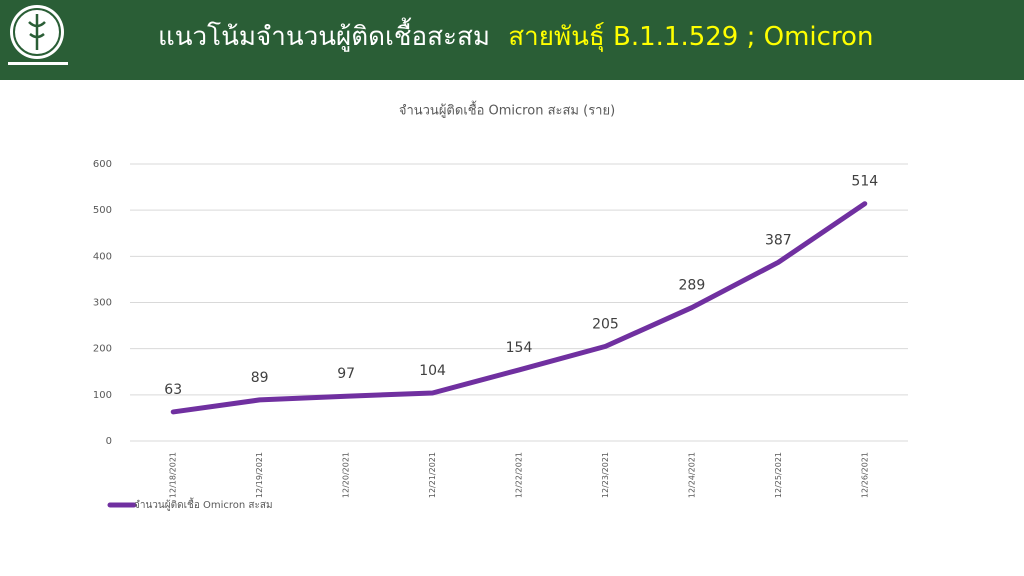  I want to click on value-label: 289, so click(692, 286).